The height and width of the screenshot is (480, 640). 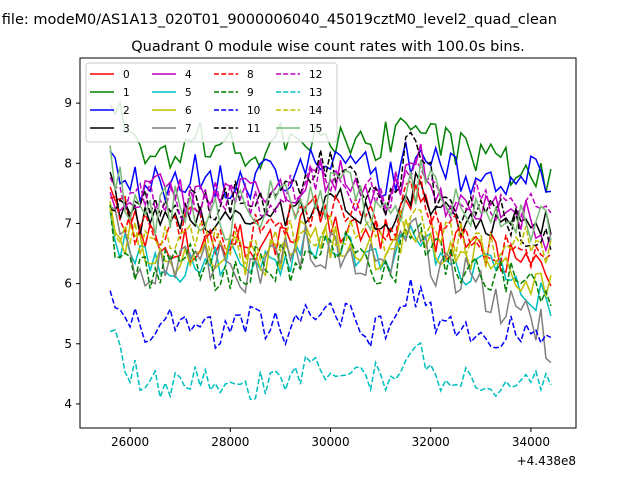 What do you see at coordinates (315, 93) in the screenshot?
I see `legend-label-13: 13` at bounding box center [315, 93].